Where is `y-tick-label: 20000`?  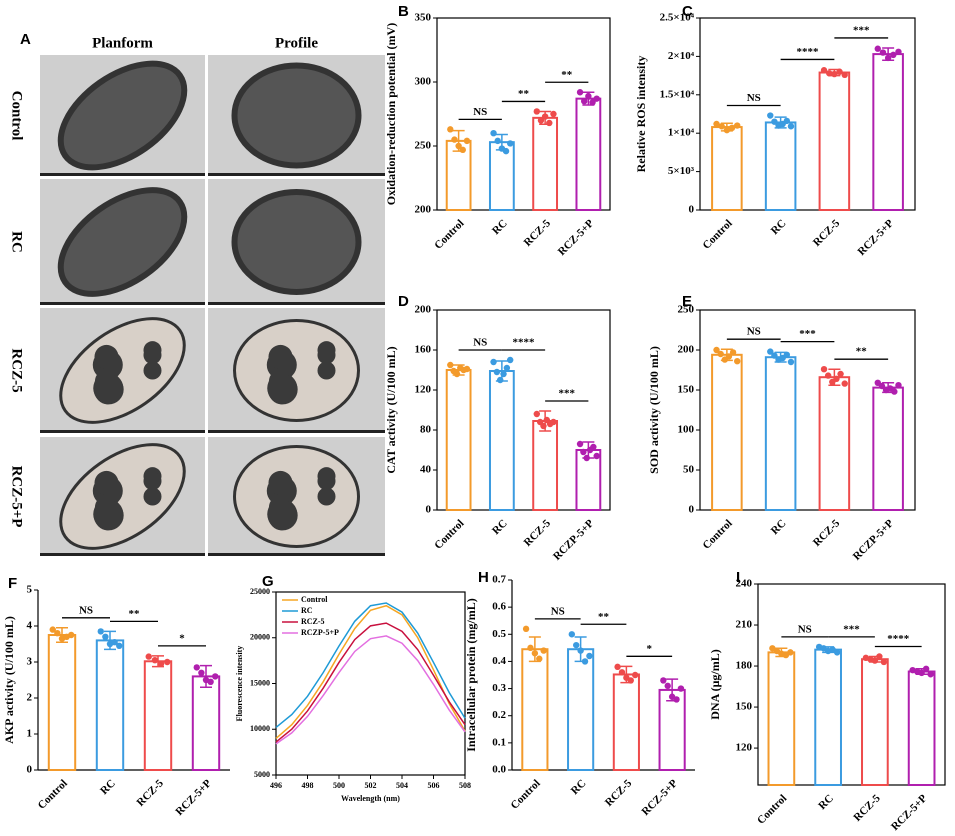 y-tick-label: 20000 is located at coordinates (260, 637).